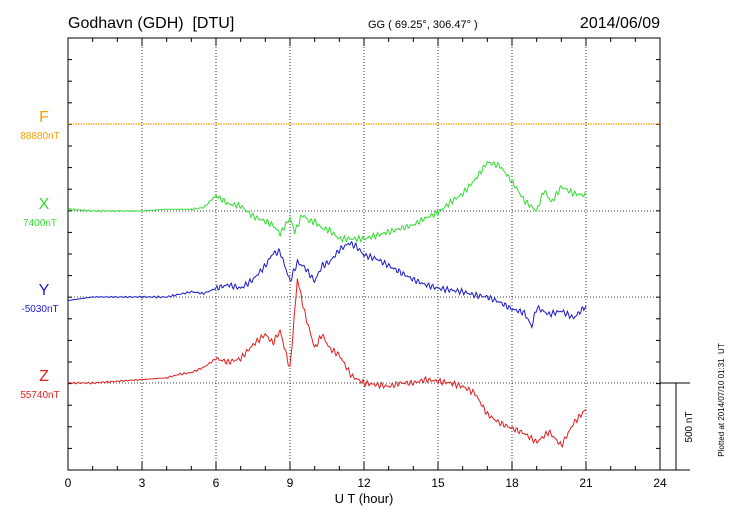  I want to click on scale-bar-label: 500 nT, so click(689, 426).